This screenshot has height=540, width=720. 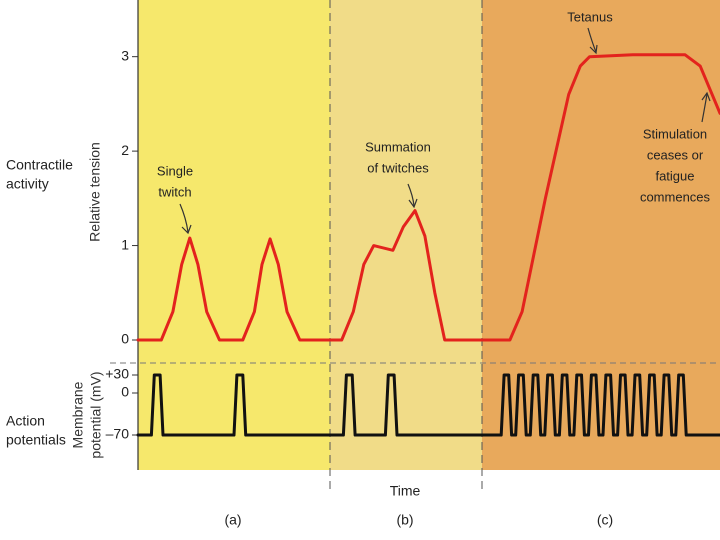 What do you see at coordinates (674, 175) in the screenshot?
I see `annotation: fatigue` at bounding box center [674, 175].